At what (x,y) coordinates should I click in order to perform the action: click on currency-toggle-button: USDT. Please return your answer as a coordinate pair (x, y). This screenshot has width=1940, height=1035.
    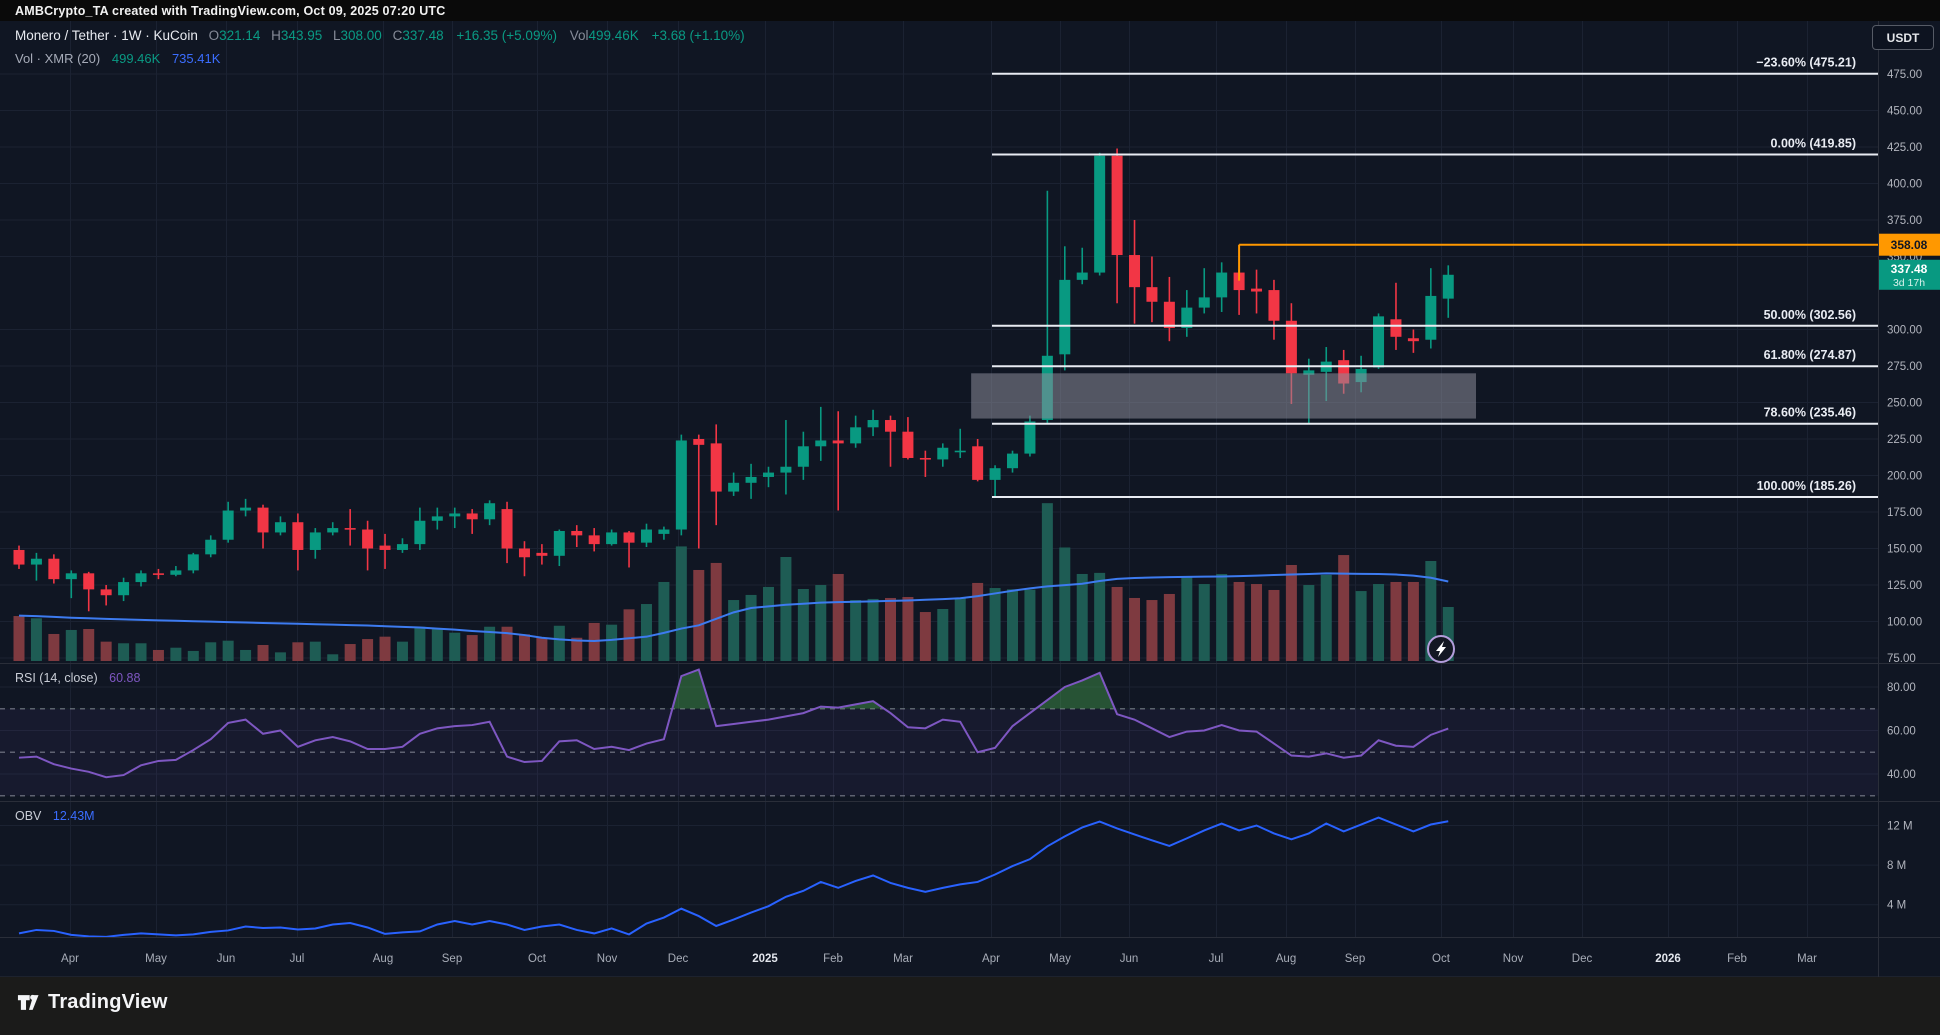
    Looking at the image, I should click on (1903, 37).